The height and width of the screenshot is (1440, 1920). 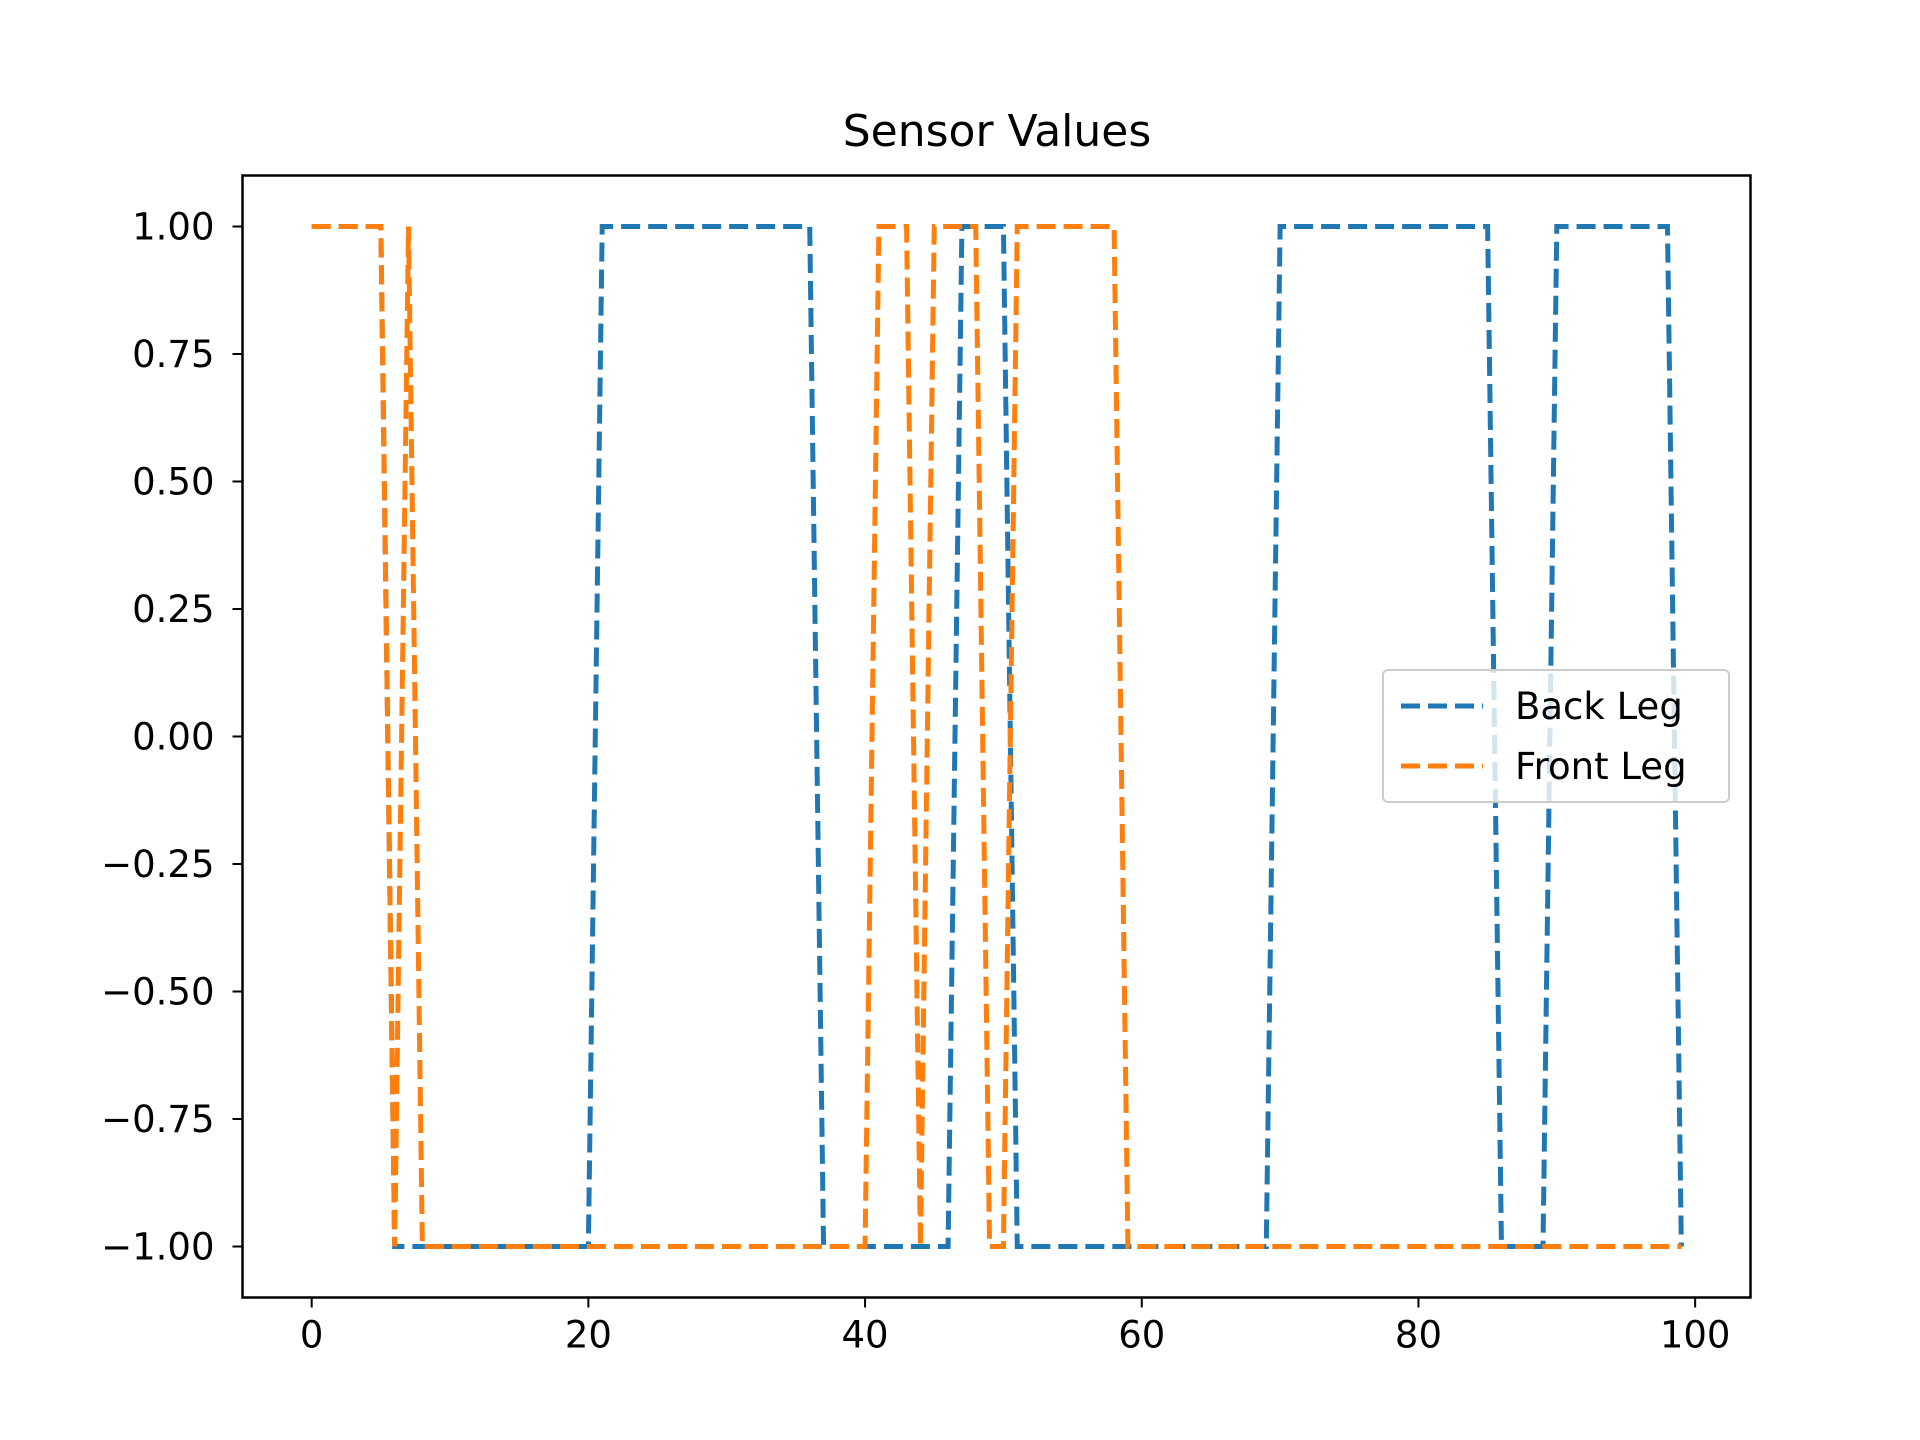 I want to click on y-axis: 1.00 0.75 0.50 0.25 0.00 −0.25 −0.50 −0.75 −1.00, so click(x=172, y=737).